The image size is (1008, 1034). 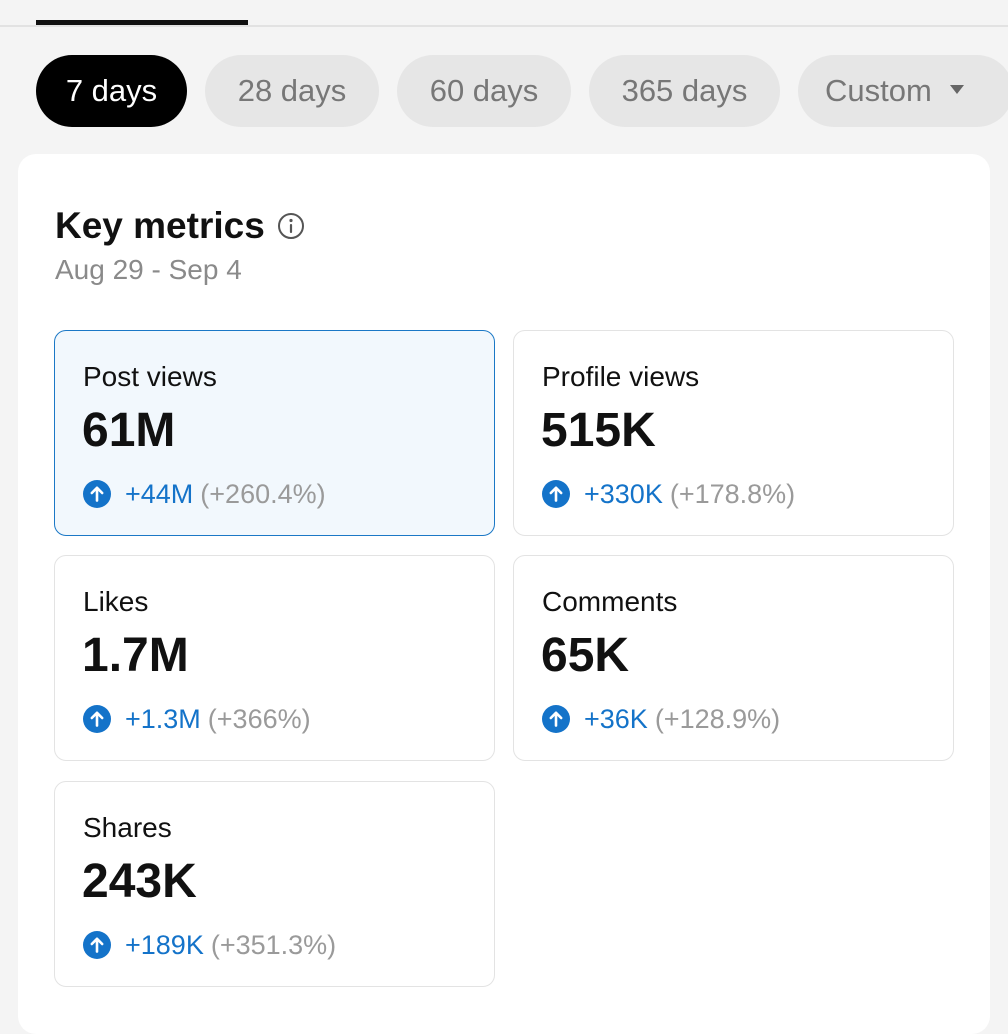 What do you see at coordinates (274, 433) in the screenshot?
I see `metric-card-post-views: Post views 61M +44M (+260.4%)` at bounding box center [274, 433].